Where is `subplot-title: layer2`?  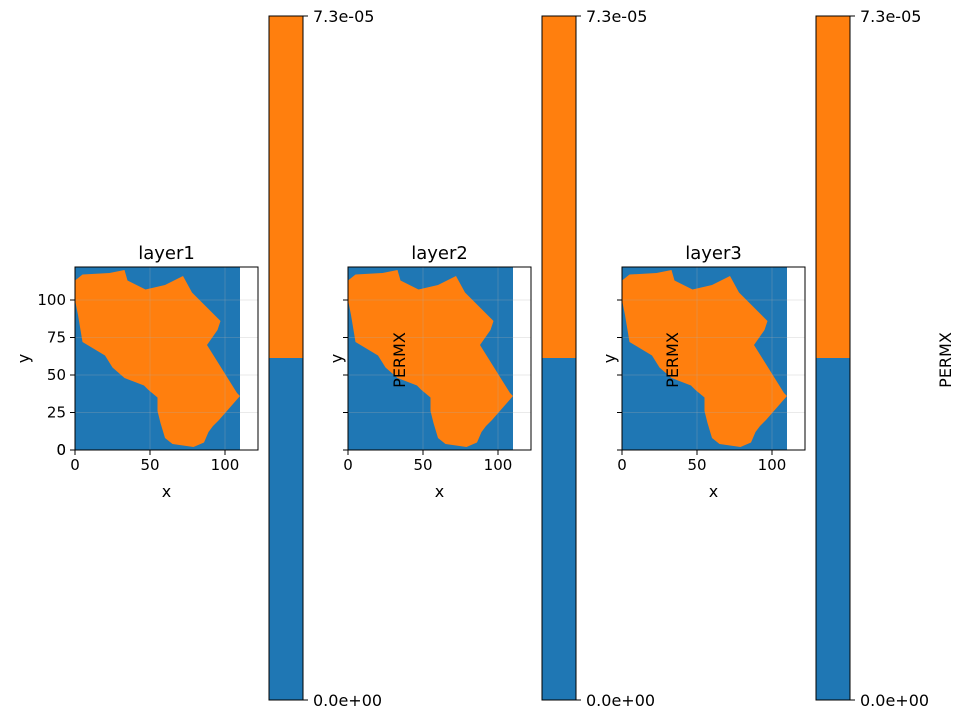 subplot-title: layer2 is located at coordinates (439, 253).